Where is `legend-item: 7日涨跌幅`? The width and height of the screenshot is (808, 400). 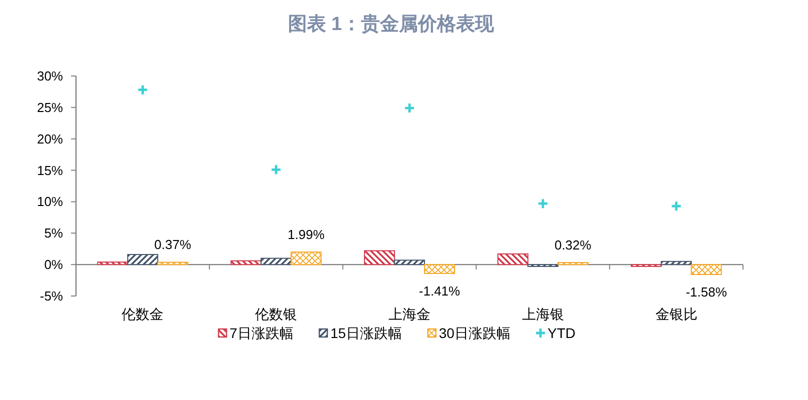 legend-item: 7日涨跌幅 is located at coordinates (256, 333).